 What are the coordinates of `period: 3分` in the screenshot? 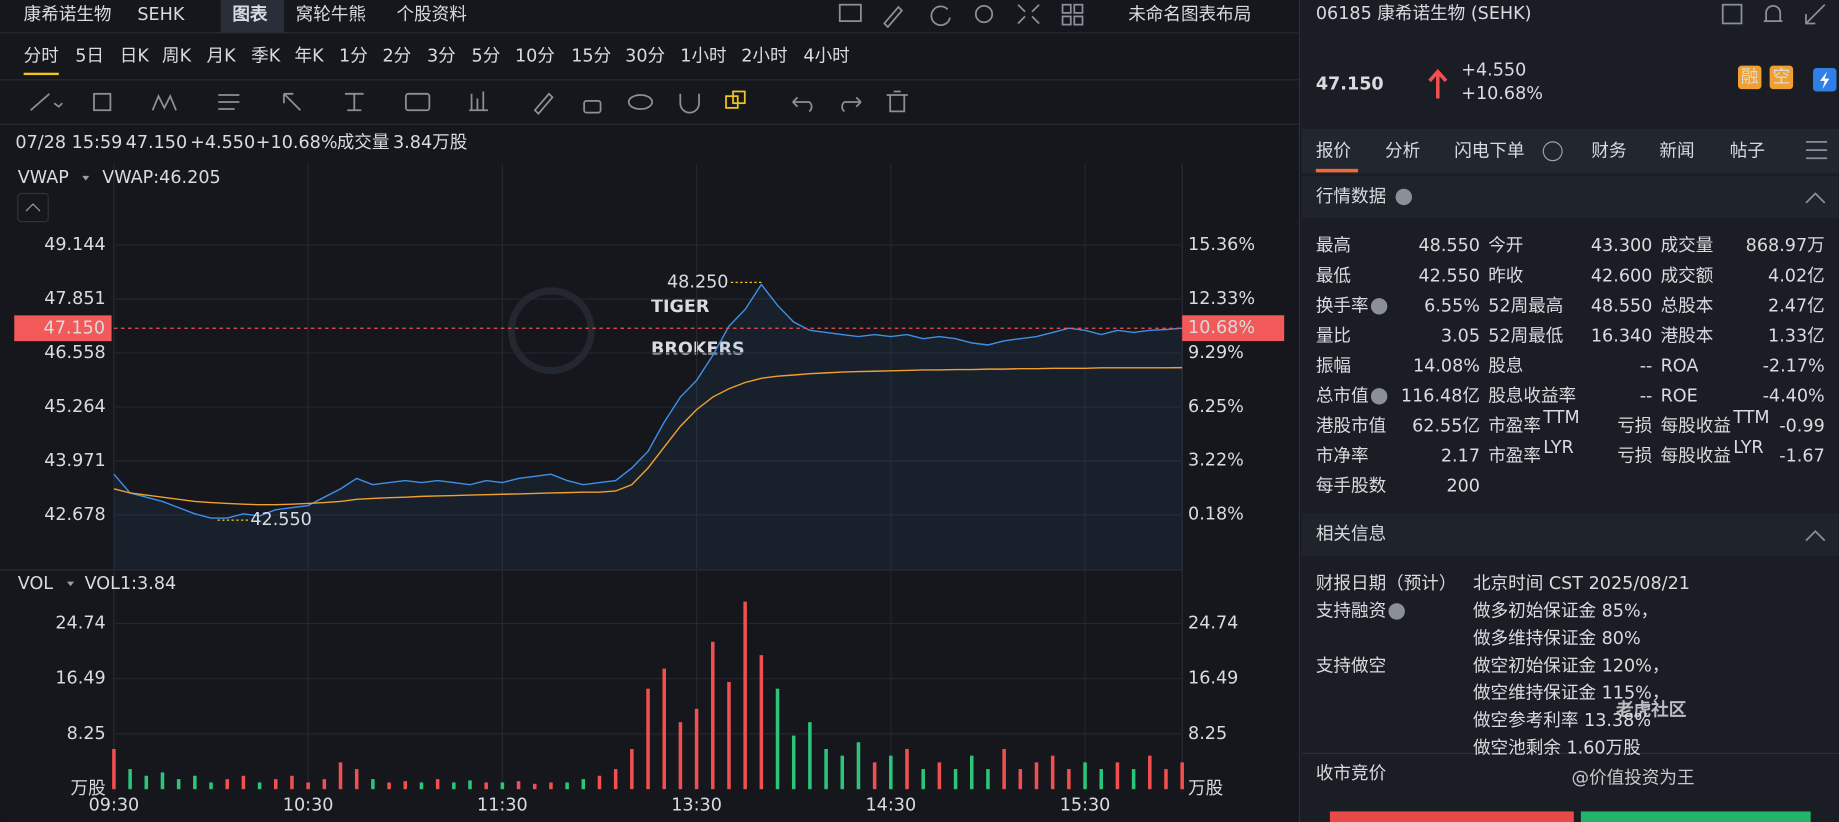 It's located at (441, 56).